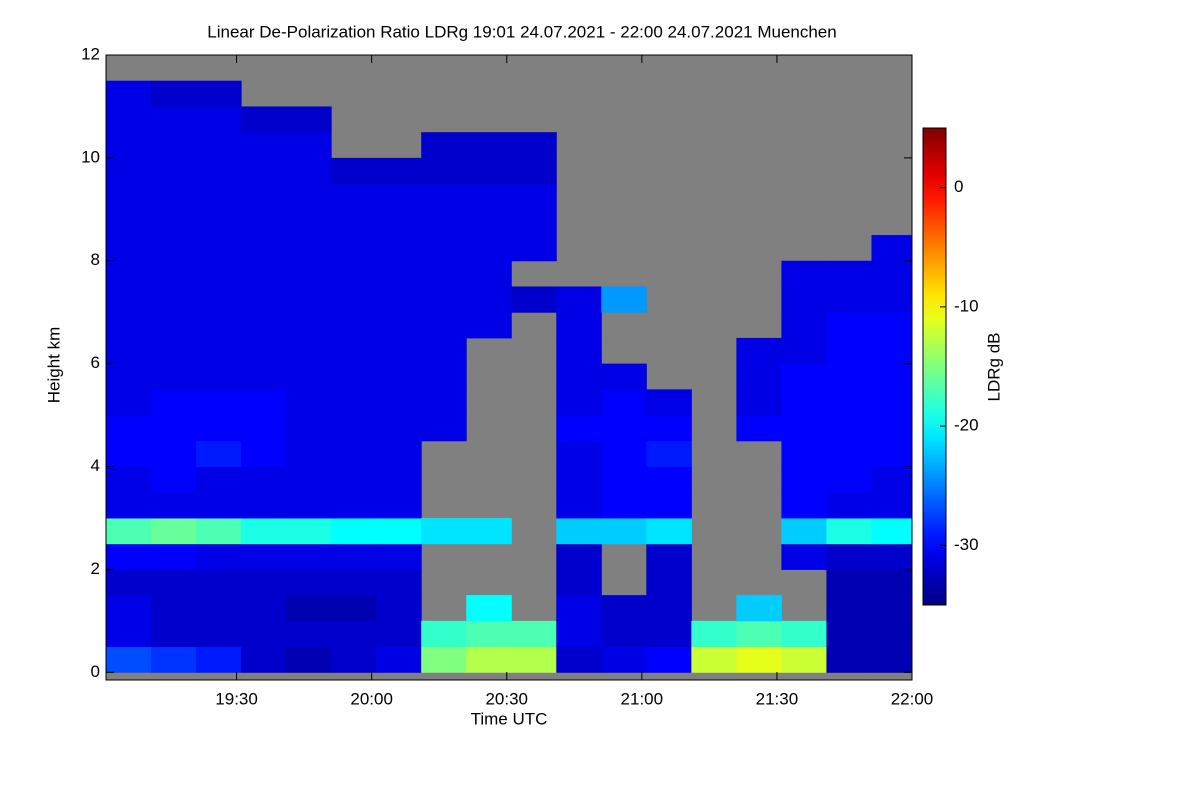 This screenshot has width=1200, height=800. I want to click on y-axis-label: Height km, so click(53, 365).